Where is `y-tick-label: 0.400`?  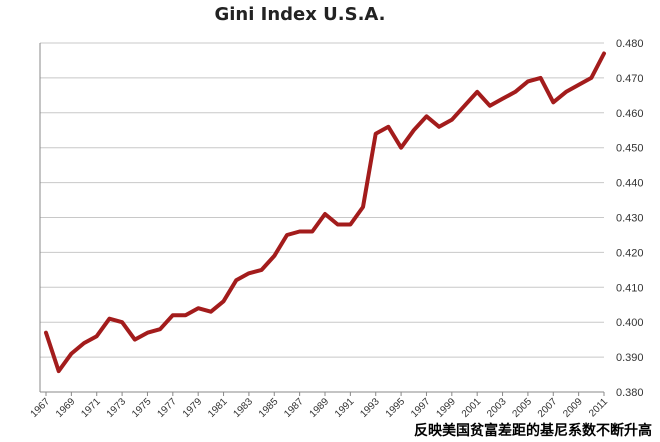
y-tick-label: 0.400 is located at coordinates (630, 323).